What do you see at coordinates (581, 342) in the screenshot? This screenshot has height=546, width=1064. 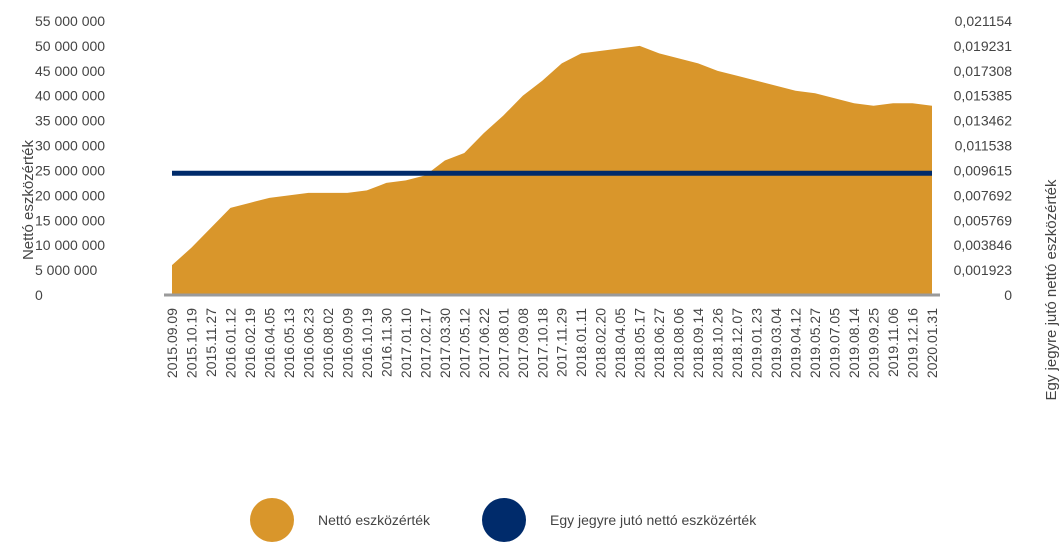 I see `x-tick-label: 2018.01.11` at bounding box center [581, 342].